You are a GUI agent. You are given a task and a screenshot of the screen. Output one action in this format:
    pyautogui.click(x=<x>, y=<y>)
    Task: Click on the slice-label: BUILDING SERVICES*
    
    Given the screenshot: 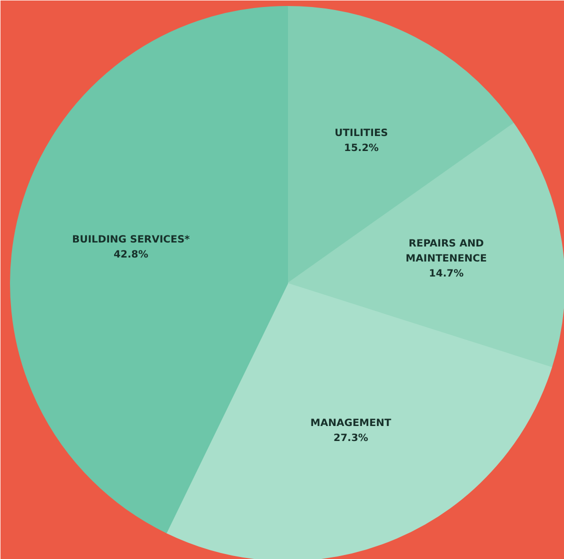 What is the action you would take?
    pyautogui.click(x=131, y=240)
    